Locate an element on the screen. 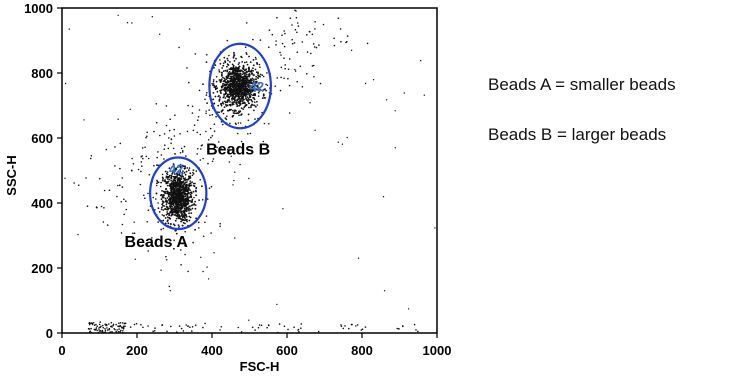 The width and height of the screenshot is (755, 385). x-tick-label: 0 is located at coordinates (61, 350).